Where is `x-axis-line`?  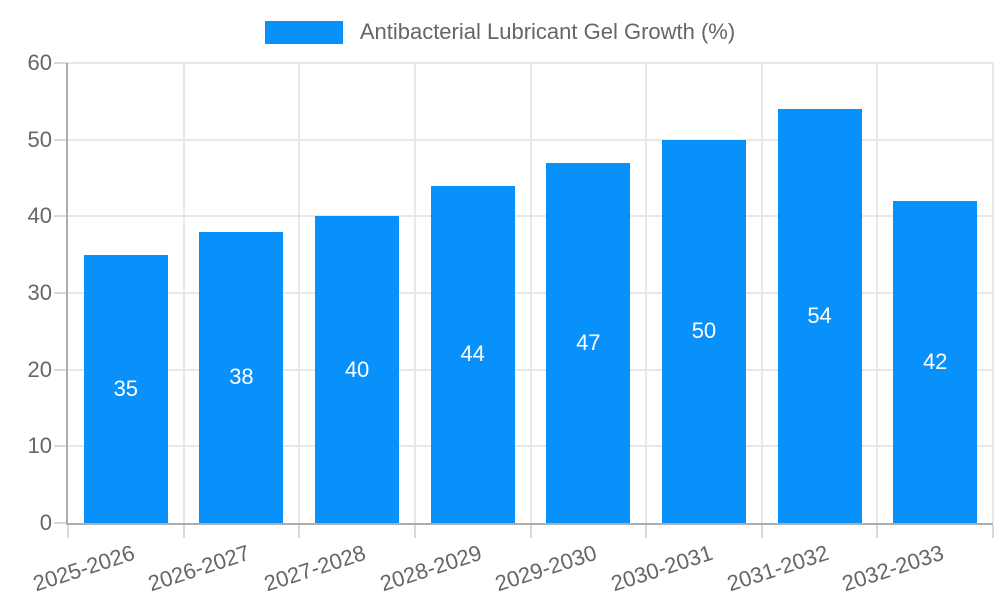
x-axis-line is located at coordinates (529, 524).